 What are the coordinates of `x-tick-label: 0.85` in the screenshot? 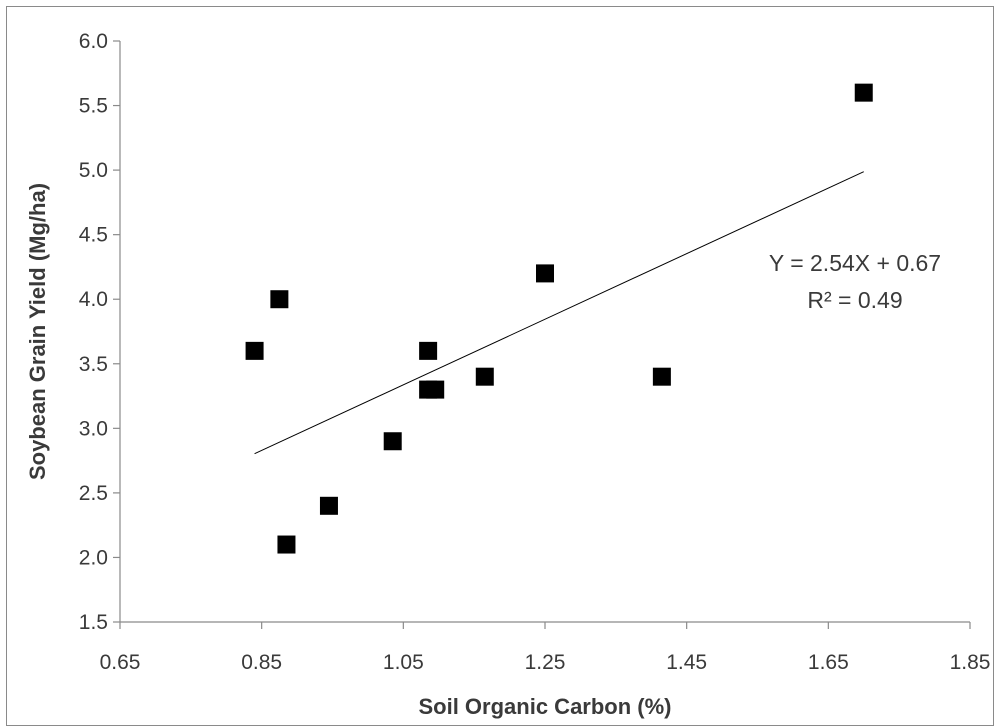 It's located at (261, 662).